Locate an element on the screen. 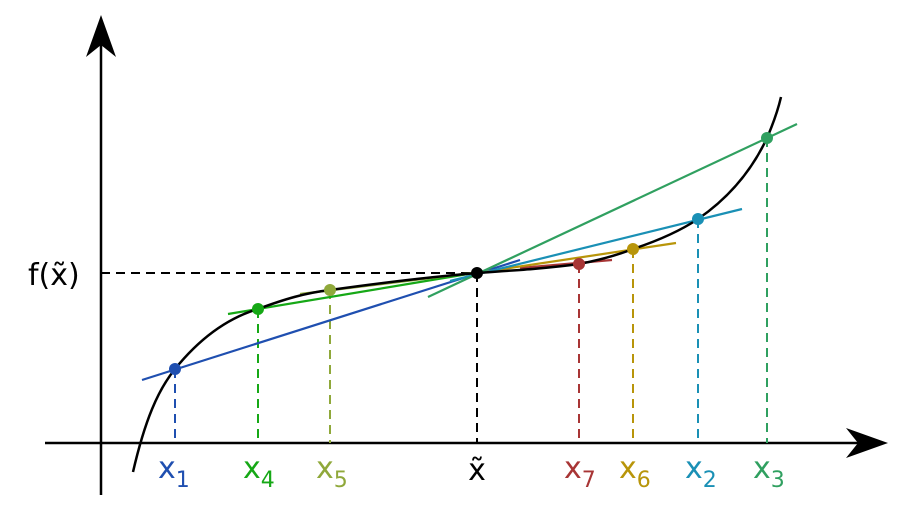  label-x7: x7 is located at coordinates (580, 472).